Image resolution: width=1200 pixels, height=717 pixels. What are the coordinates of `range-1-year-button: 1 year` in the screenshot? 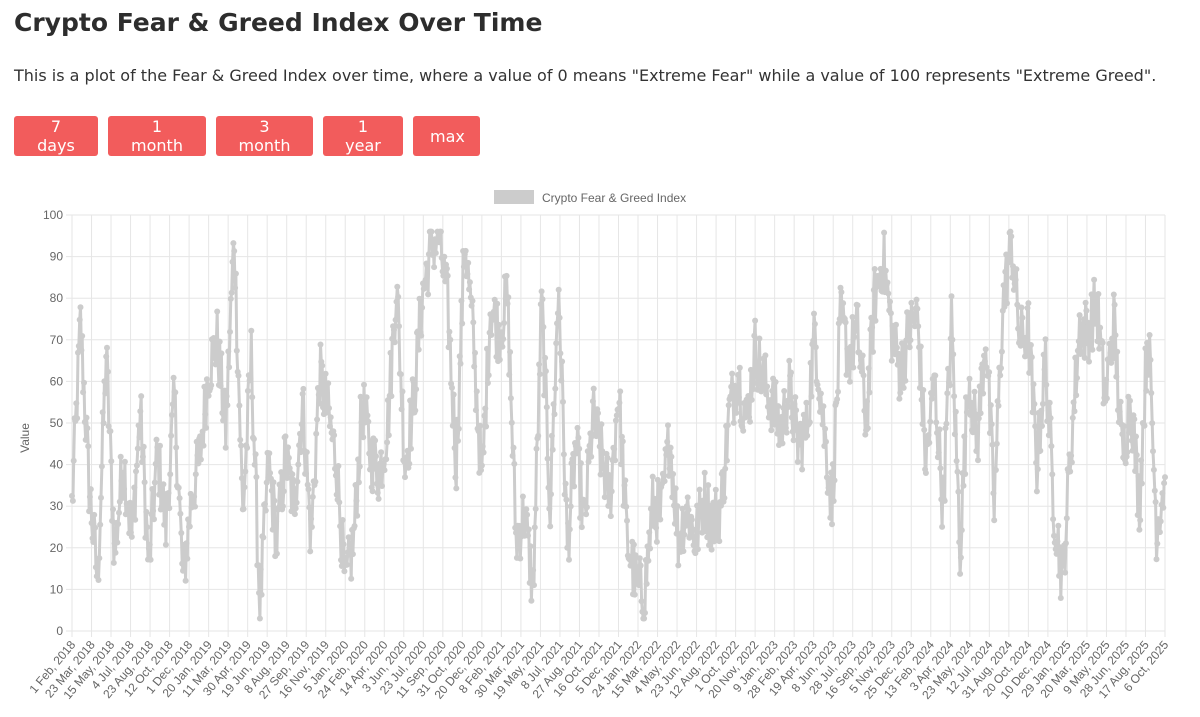 It's located at (363, 136).